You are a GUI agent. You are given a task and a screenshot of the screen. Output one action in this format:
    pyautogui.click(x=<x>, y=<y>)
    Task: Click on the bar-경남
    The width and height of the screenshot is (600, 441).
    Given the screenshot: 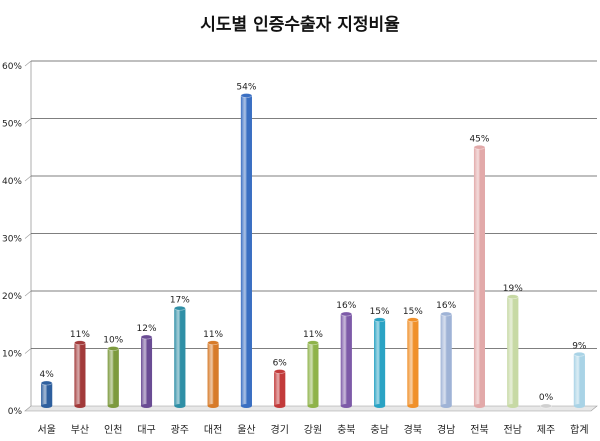 What is the action you would take?
    pyautogui.click(x=446, y=359)
    